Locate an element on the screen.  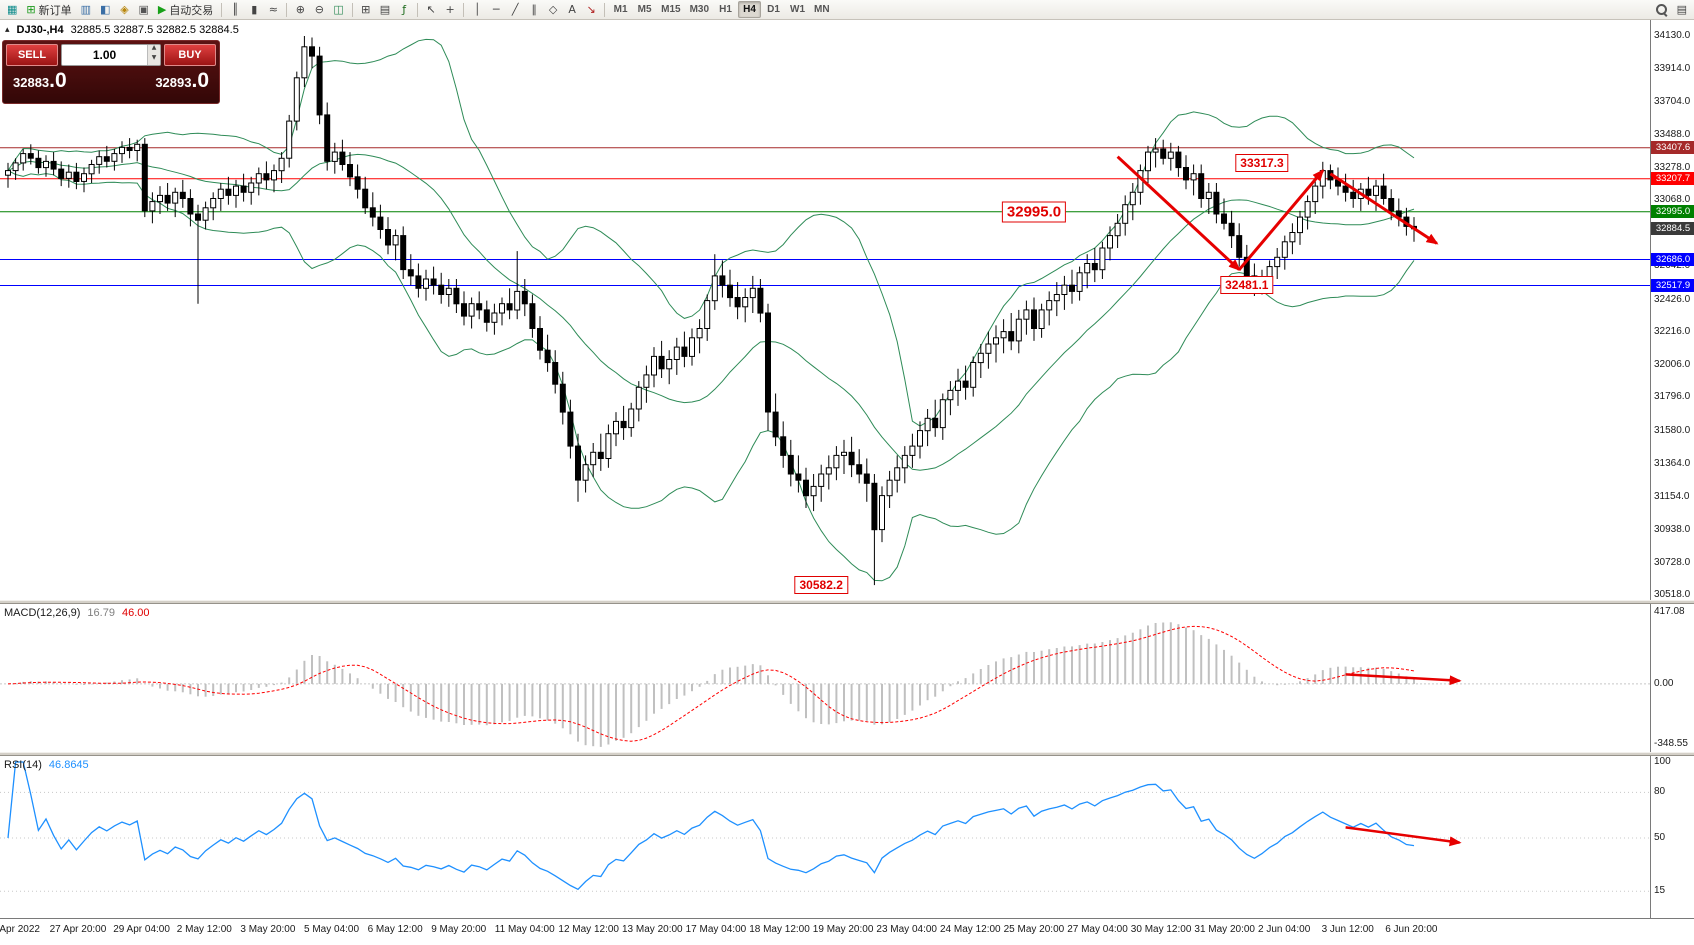
timeframe-m5-button: M5 is located at coordinates (644, 9).